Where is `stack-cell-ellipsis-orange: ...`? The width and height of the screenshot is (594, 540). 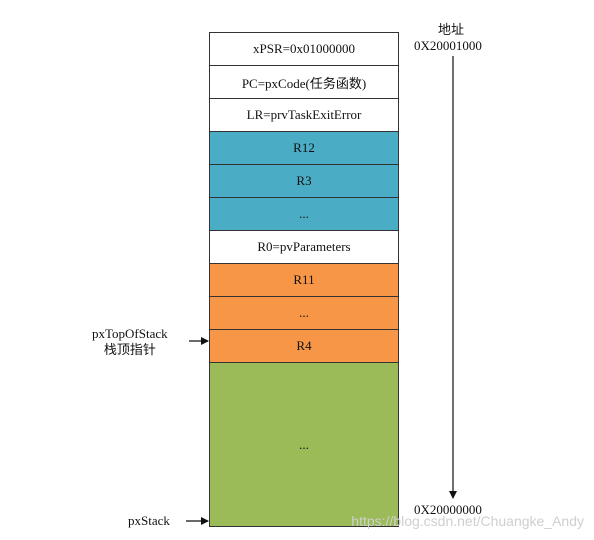
stack-cell-ellipsis-orange: ... is located at coordinates (304, 313).